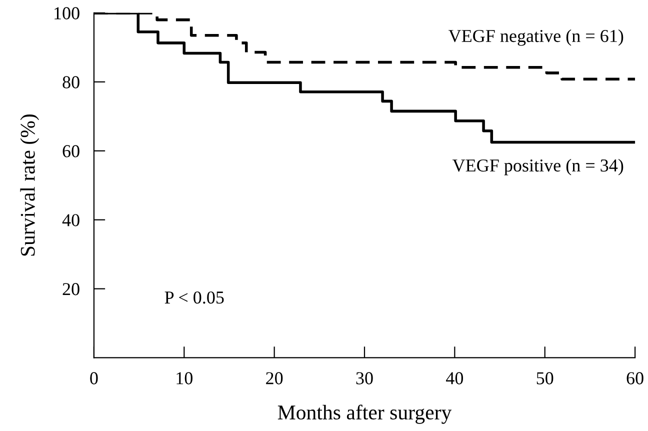 This screenshot has height=431, width=648. I want to click on x-tick-label: 60, so click(635, 378).